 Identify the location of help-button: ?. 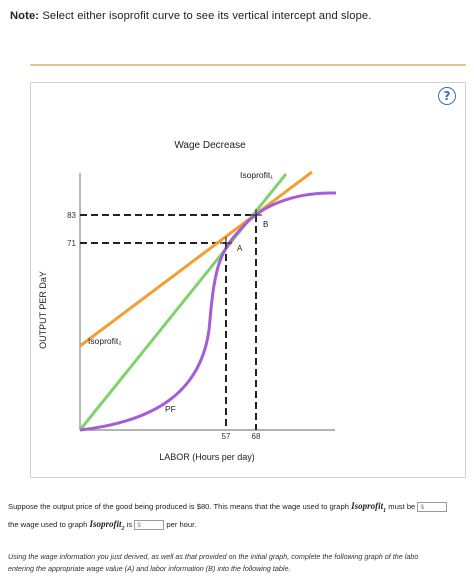
(447, 96).